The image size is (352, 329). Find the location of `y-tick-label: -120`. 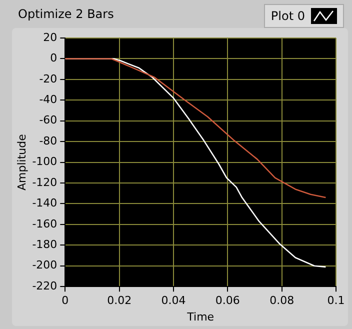

y-tick-label: -120 is located at coordinates (45, 182).